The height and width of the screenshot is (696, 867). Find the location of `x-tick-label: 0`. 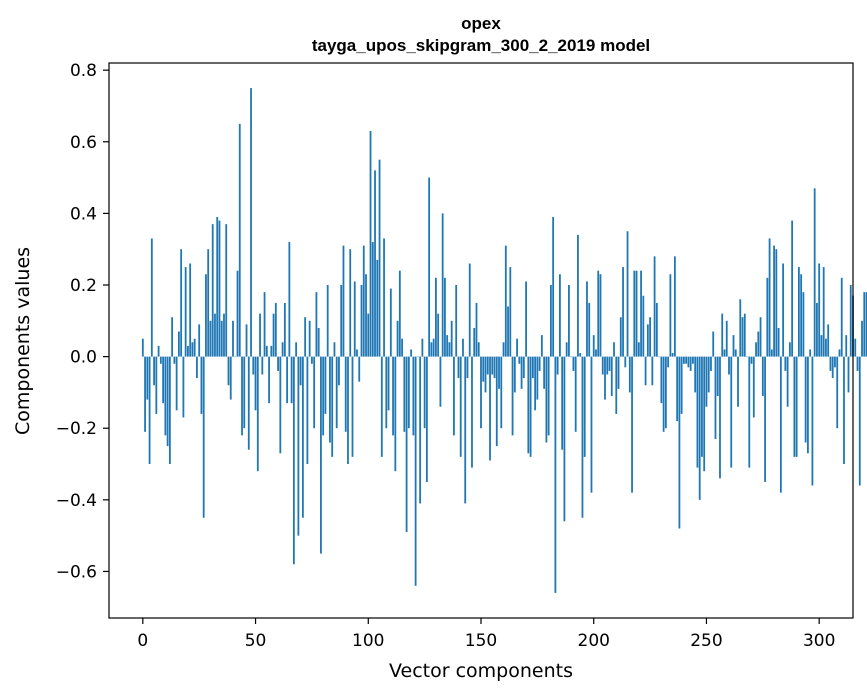

x-tick-label: 0 is located at coordinates (142, 641).